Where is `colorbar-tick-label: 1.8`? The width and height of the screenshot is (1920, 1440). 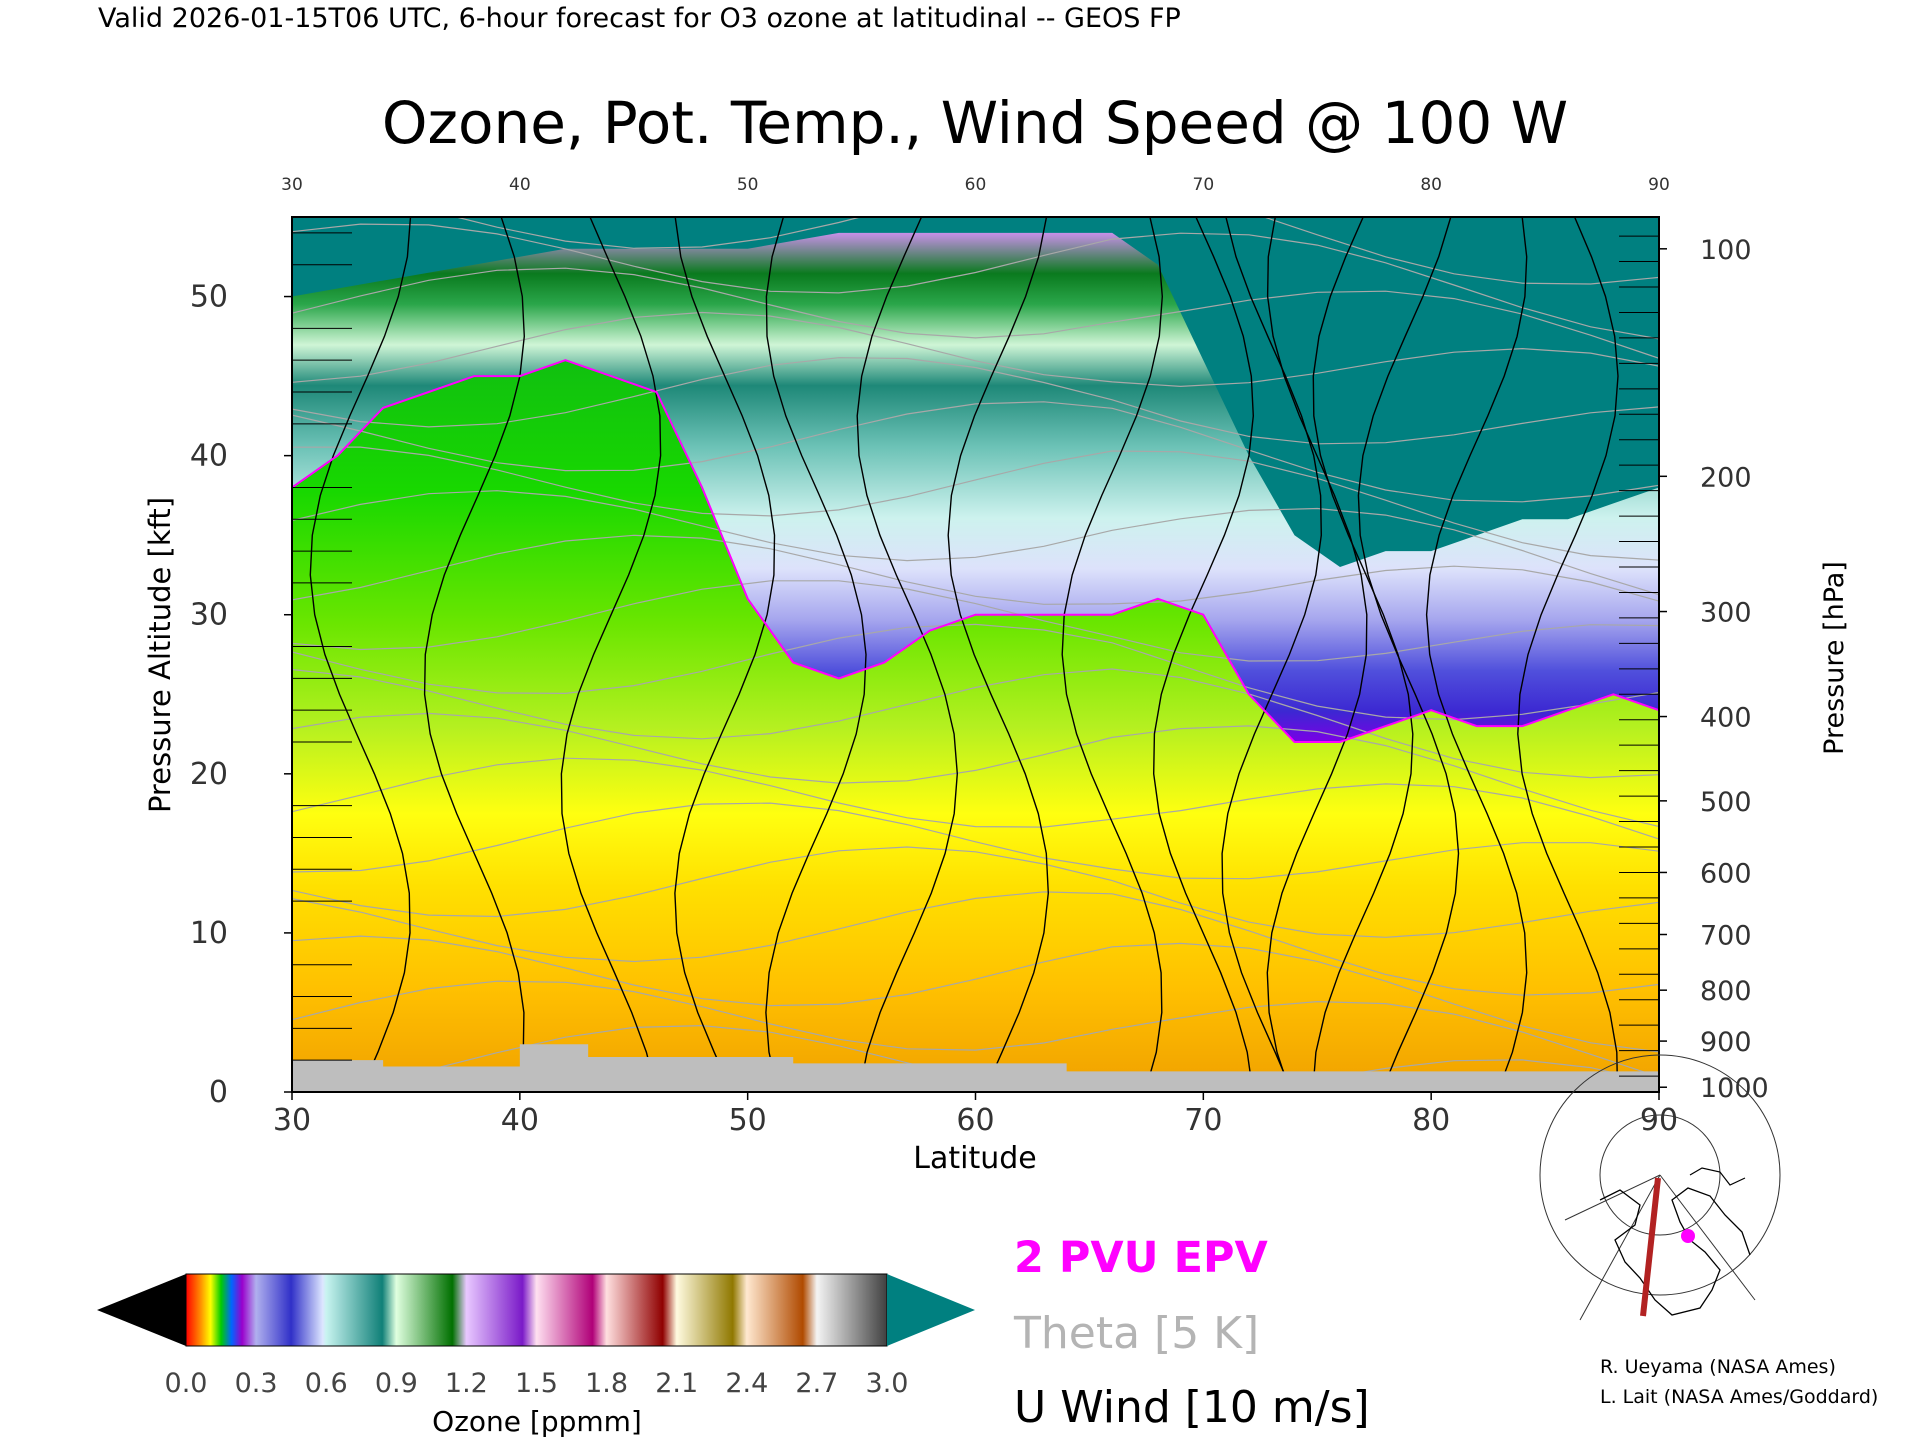 colorbar-tick-label: 1.8 is located at coordinates (606, 1383).